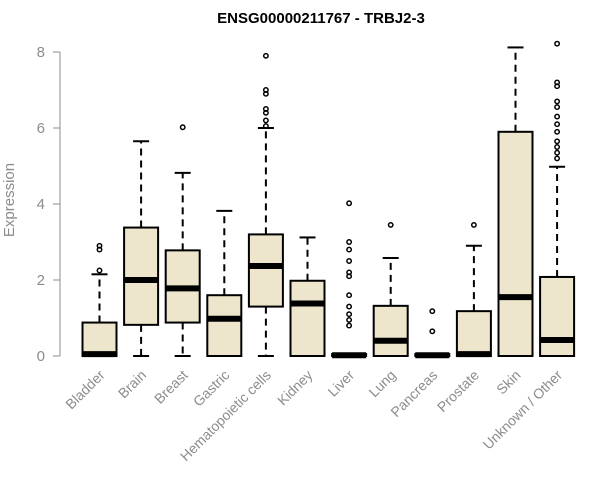 The width and height of the screenshot is (600, 500). Describe the element at coordinates (557, 198) in the screenshot. I see `box-unknown-other` at that location.